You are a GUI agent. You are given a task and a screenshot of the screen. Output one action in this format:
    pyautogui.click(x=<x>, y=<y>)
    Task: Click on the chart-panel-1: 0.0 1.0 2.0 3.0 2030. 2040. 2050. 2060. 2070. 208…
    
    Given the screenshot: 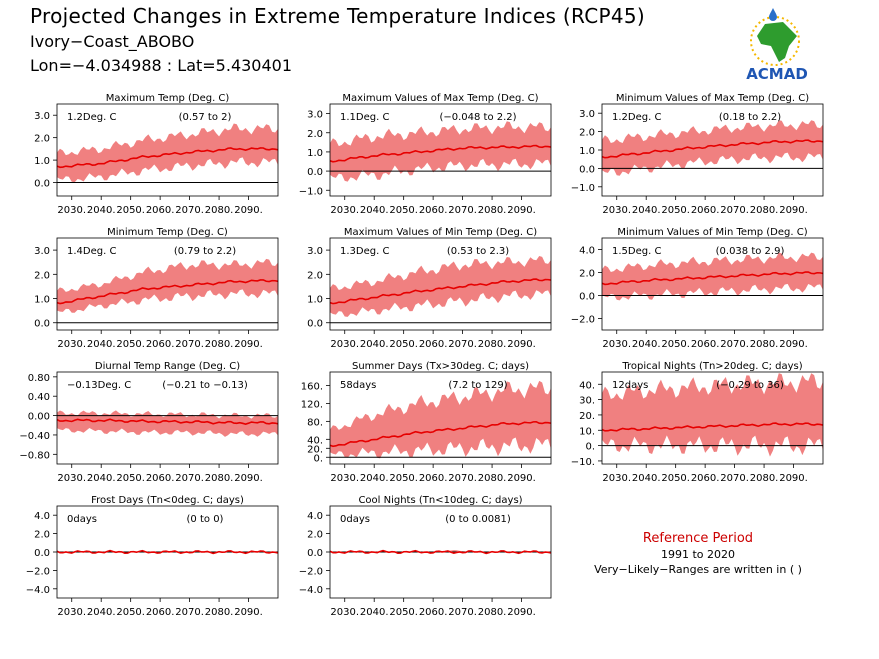 What is the action you would take?
    pyautogui.click(x=156, y=154)
    